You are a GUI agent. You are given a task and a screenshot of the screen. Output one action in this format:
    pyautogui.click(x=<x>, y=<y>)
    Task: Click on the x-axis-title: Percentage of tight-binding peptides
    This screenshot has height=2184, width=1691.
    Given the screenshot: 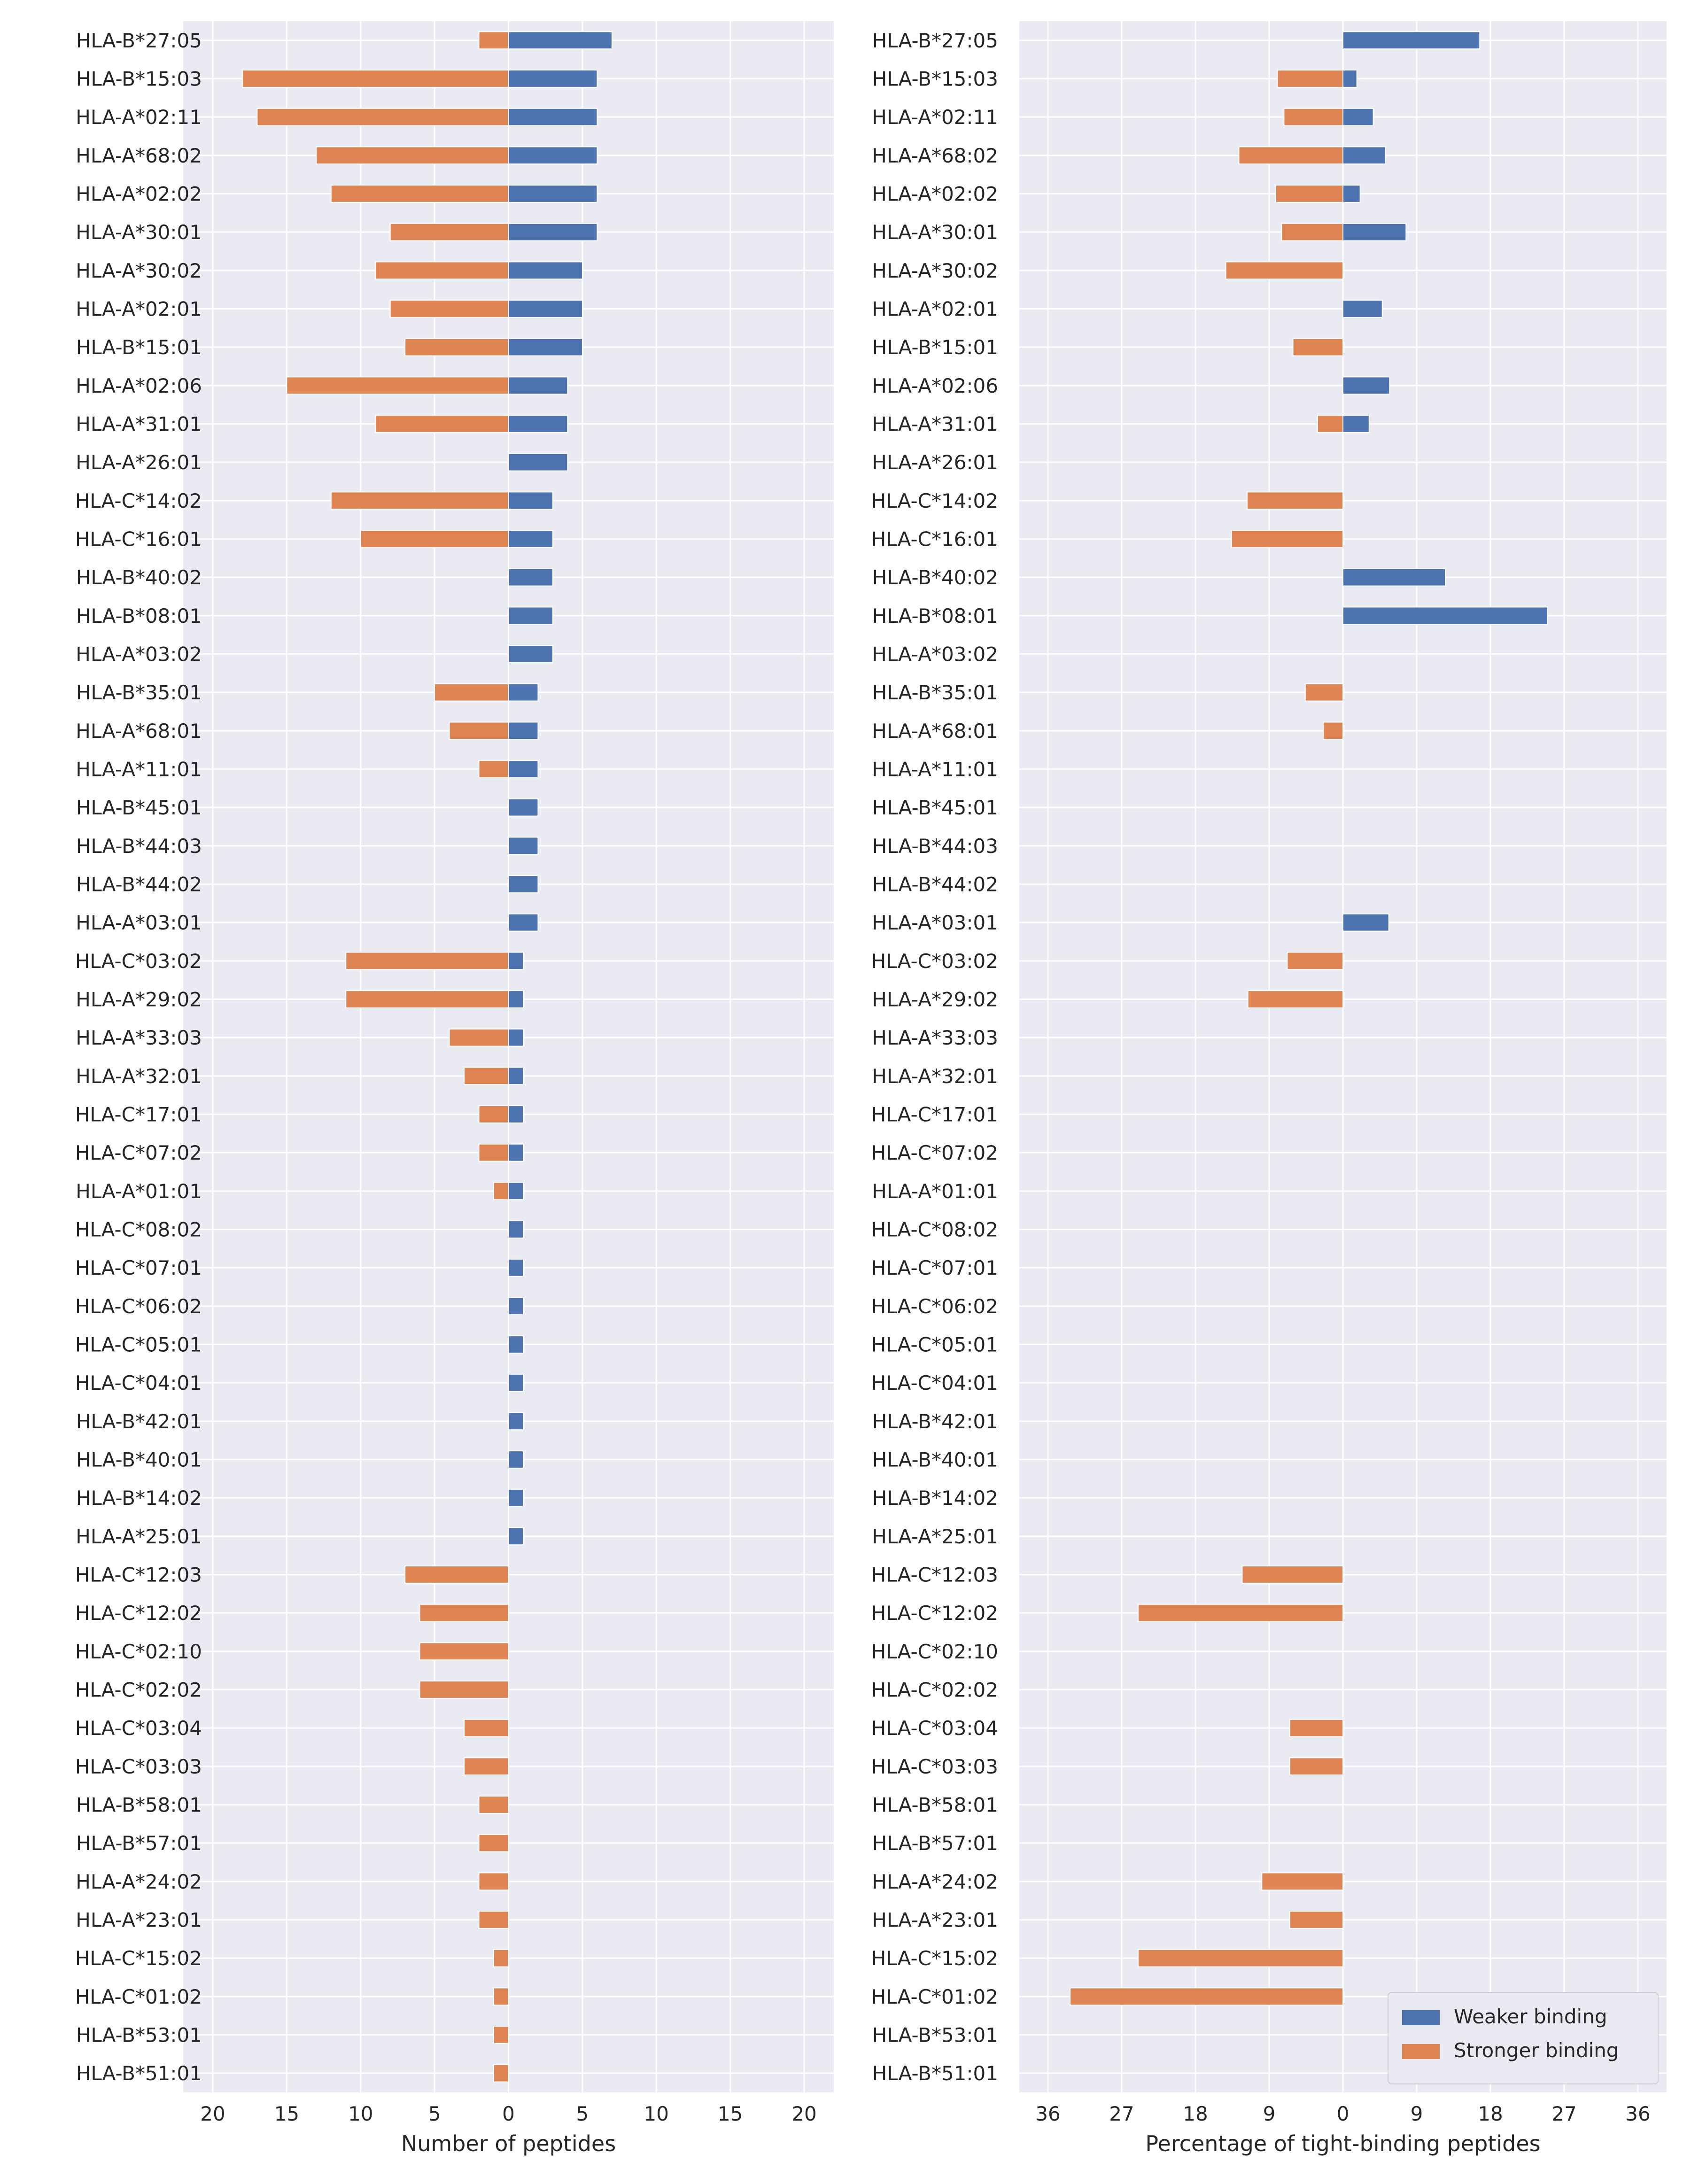 What is the action you would take?
    pyautogui.click(x=1342, y=2143)
    